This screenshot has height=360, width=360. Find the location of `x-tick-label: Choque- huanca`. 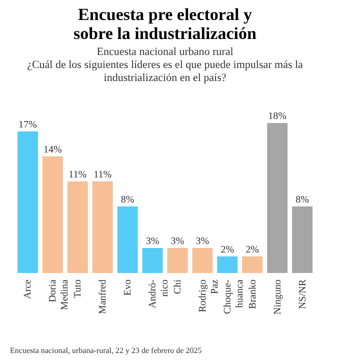

x-tick-label: Choque- huanca is located at coordinates (234, 296).